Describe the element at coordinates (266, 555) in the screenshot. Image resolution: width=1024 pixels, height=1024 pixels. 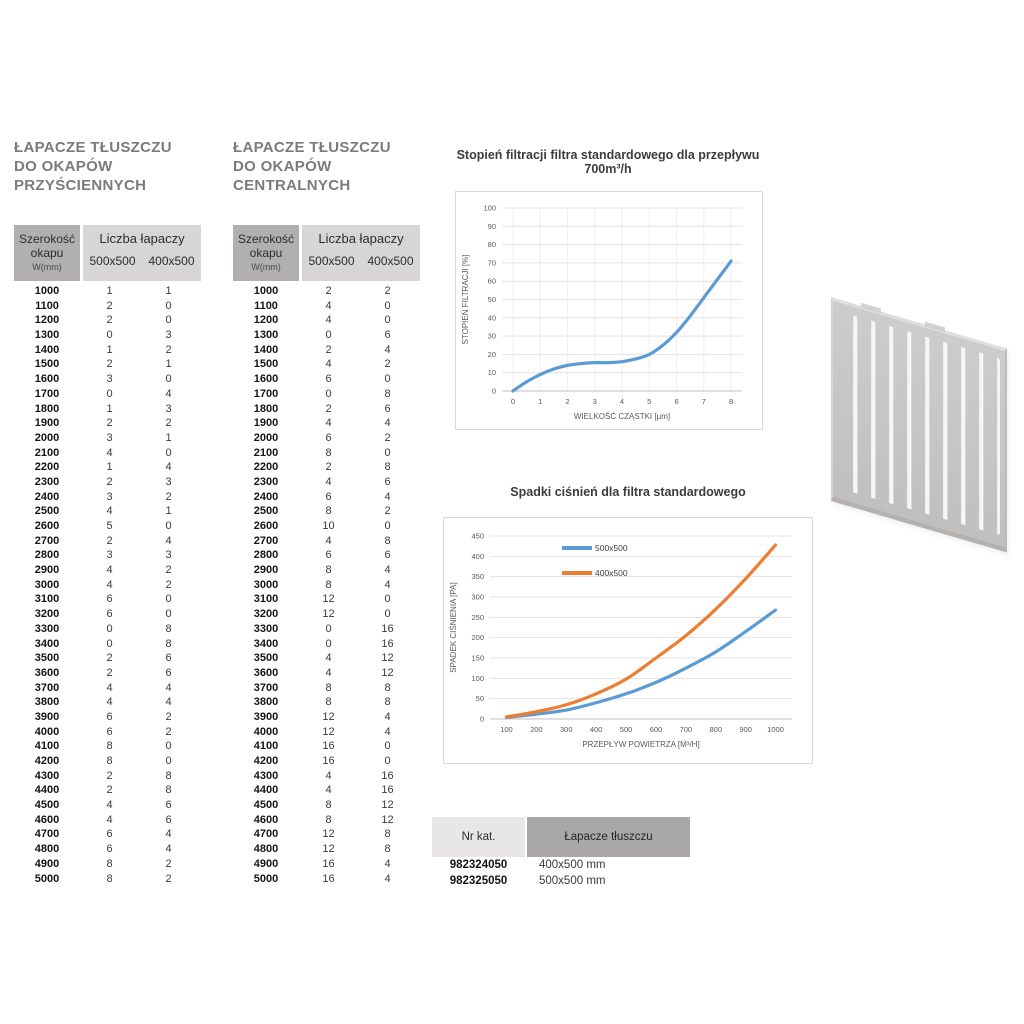
I see `hood-width-cell: 2800` at that location.